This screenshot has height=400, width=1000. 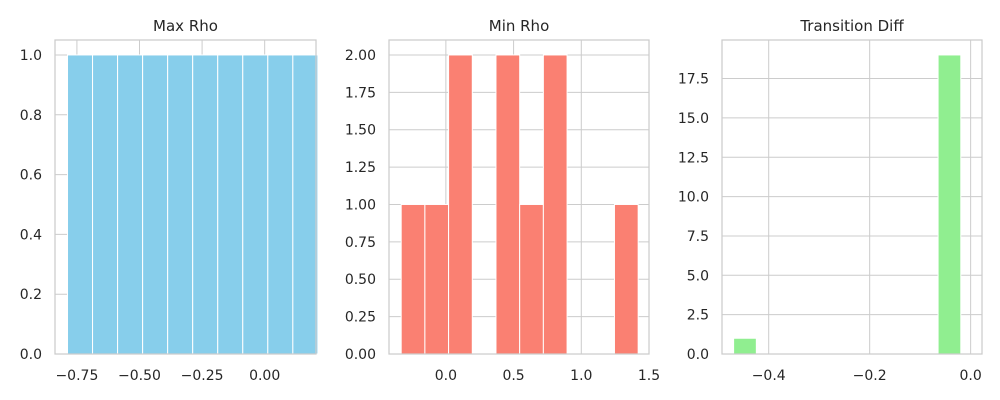 What do you see at coordinates (31, 116) in the screenshot?
I see `y-tick-label: 0.8` at bounding box center [31, 116].